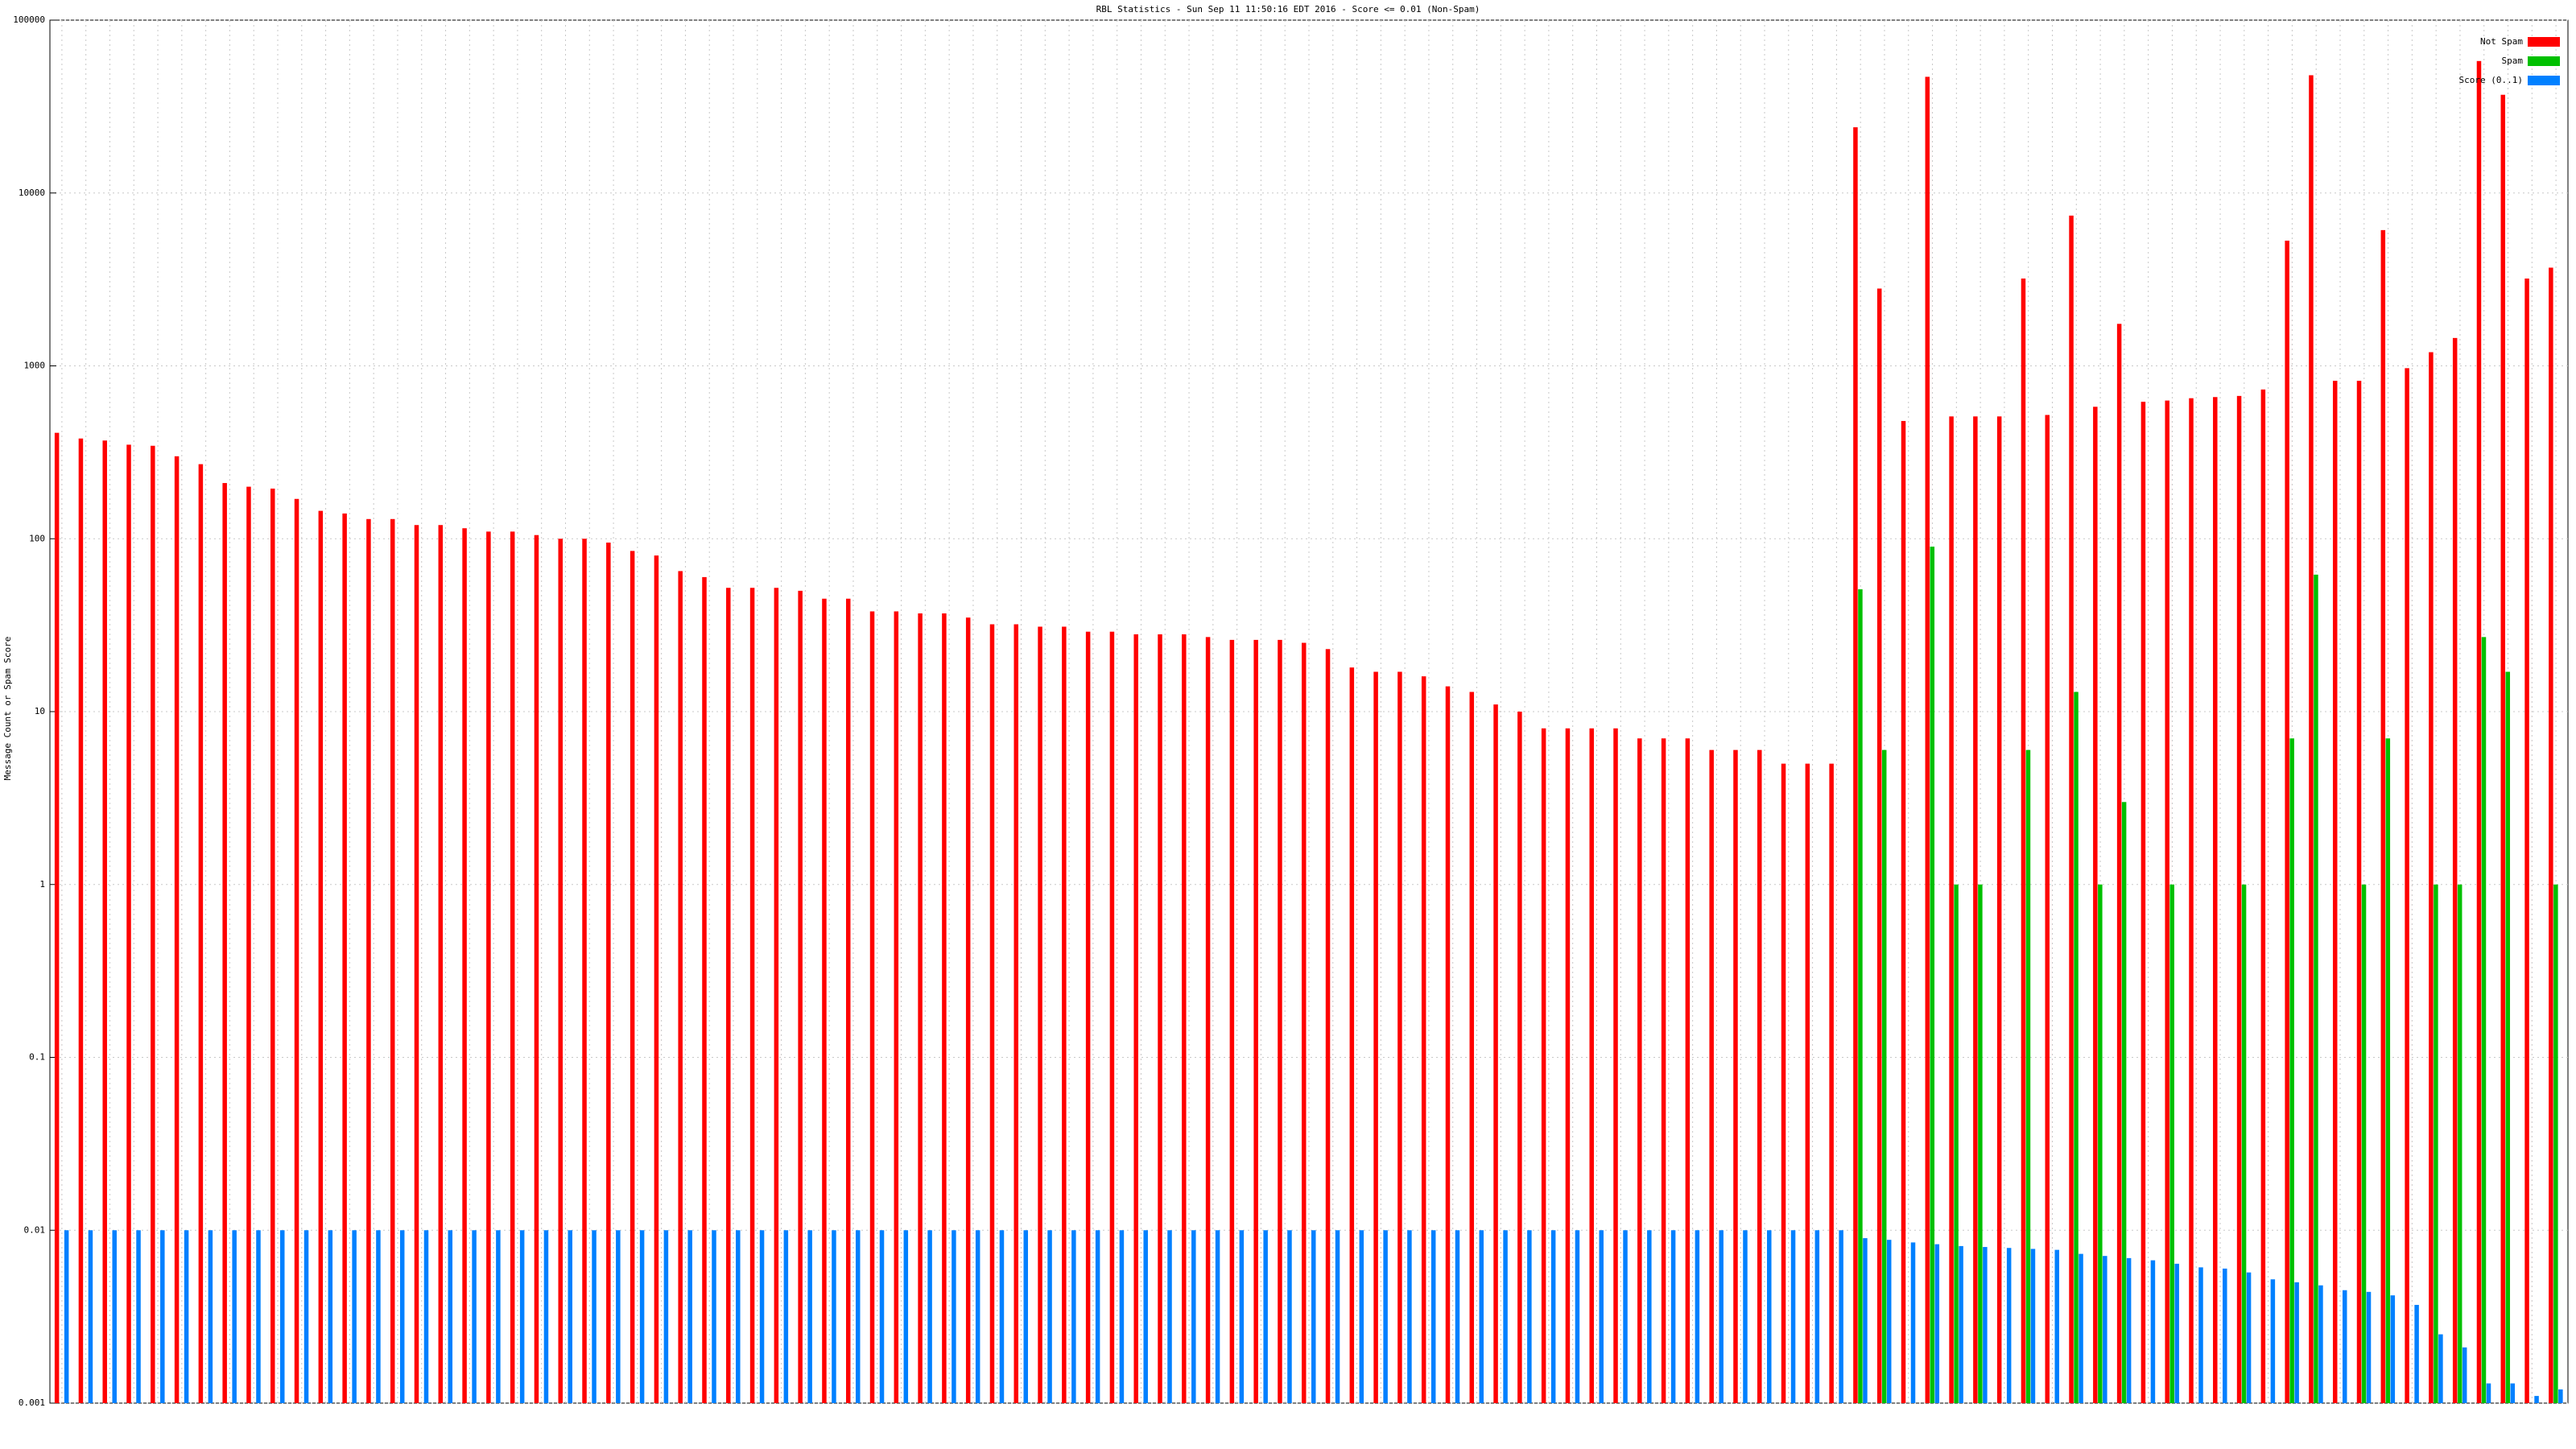 The image size is (2576, 1449). What do you see at coordinates (40, 711) in the screenshot?
I see `y-tick-label: 10` at bounding box center [40, 711].